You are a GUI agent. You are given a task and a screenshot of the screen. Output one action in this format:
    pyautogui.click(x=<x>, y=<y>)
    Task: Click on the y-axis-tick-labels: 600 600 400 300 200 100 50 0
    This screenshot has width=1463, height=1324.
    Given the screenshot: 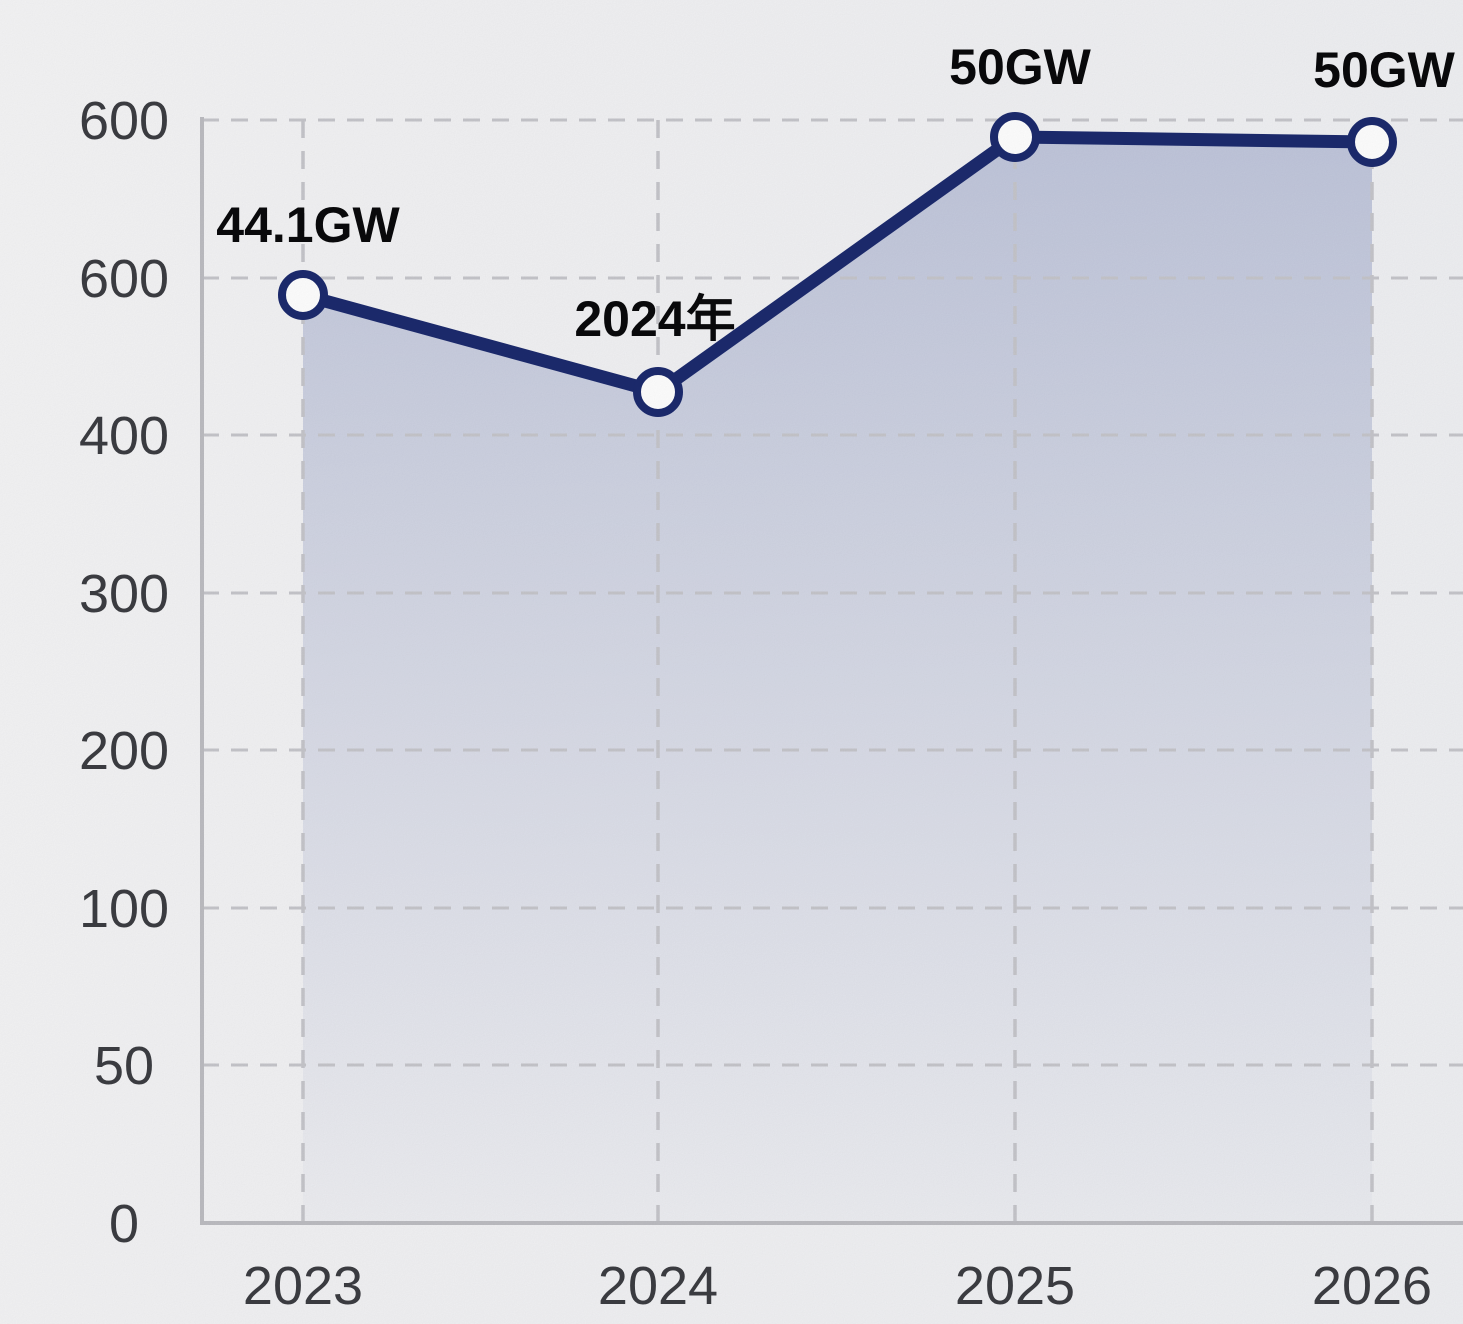 What is the action you would take?
    pyautogui.click(x=124, y=672)
    